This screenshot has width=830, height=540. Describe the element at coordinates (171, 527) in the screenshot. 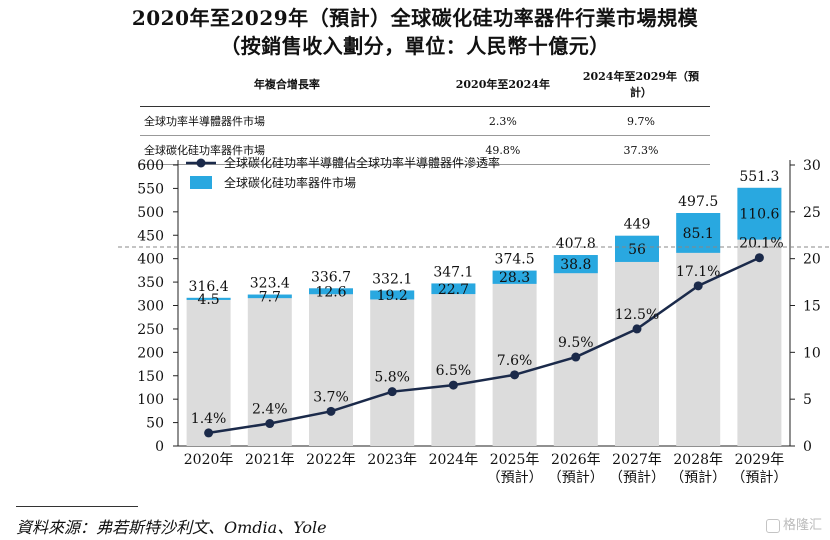

I see `source-note: 資料來源：弗若斯特沙利文、Omdia、Yole` at that location.